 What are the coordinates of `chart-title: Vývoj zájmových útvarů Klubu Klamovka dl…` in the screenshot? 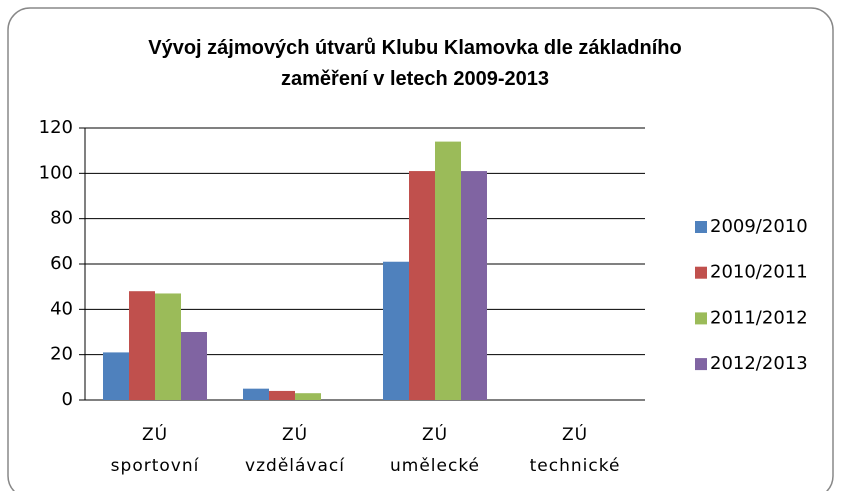 It's located at (415, 63).